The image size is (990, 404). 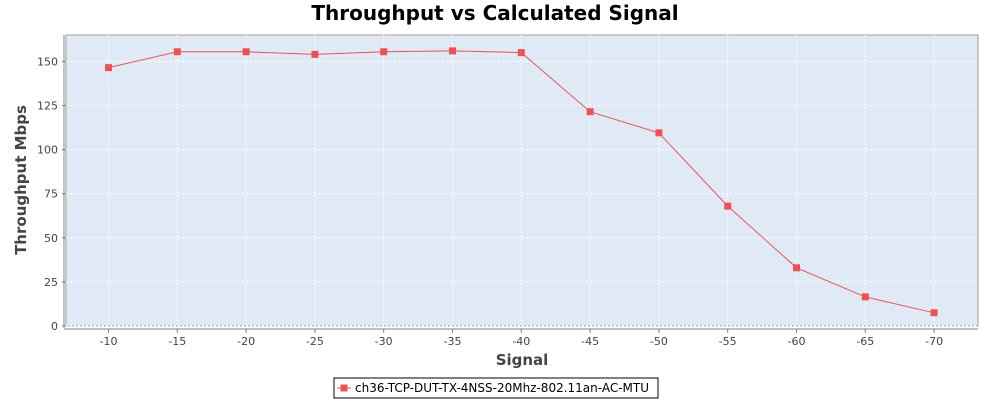 I want to click on legend-box, so click(x=496, y=388).